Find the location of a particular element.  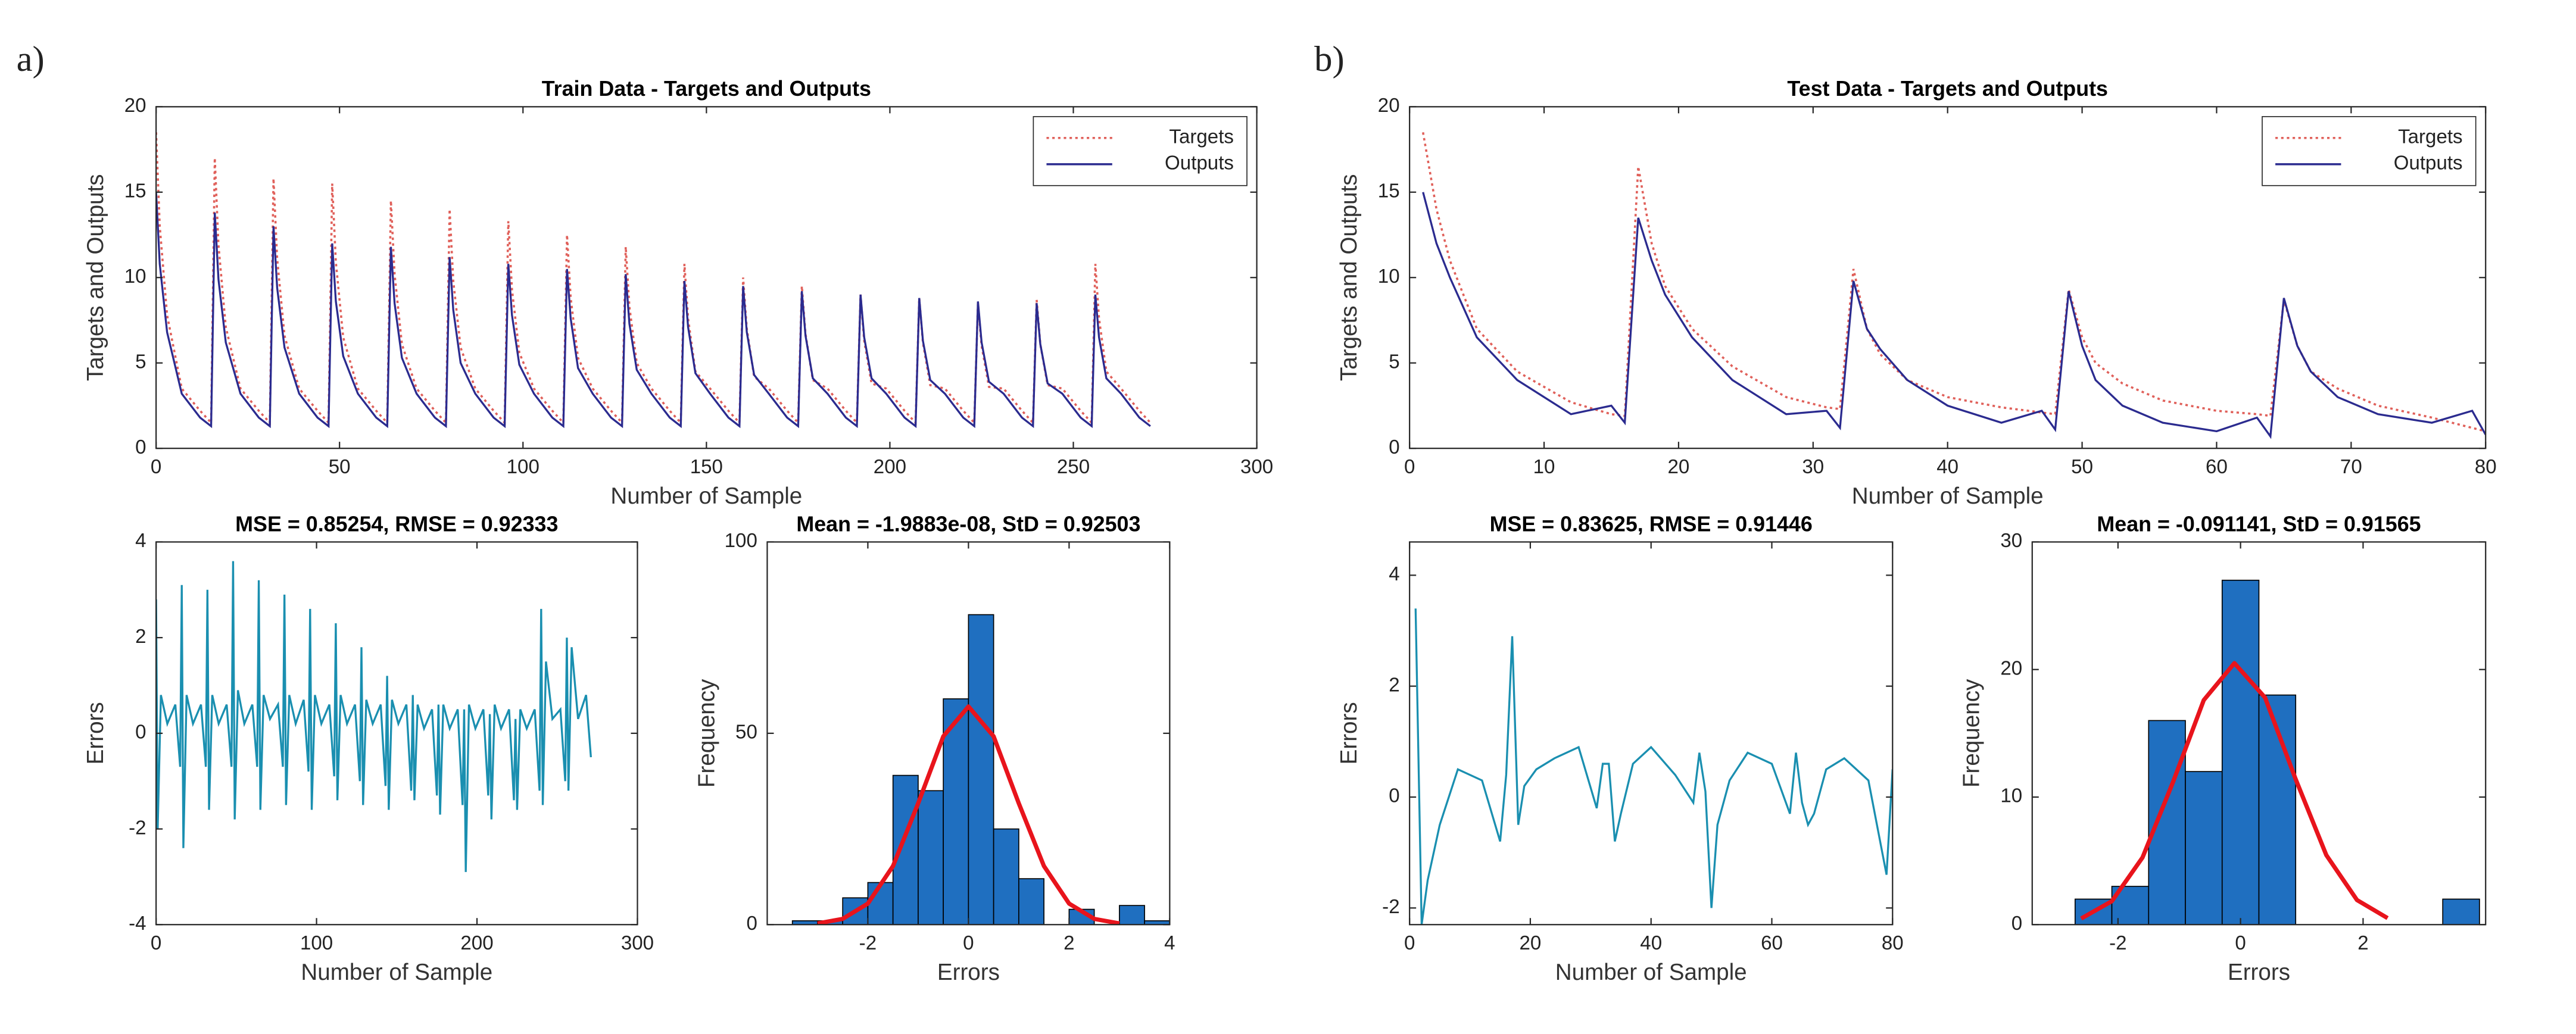

y-tick-label: 4 is located at coordinates (141, 541).